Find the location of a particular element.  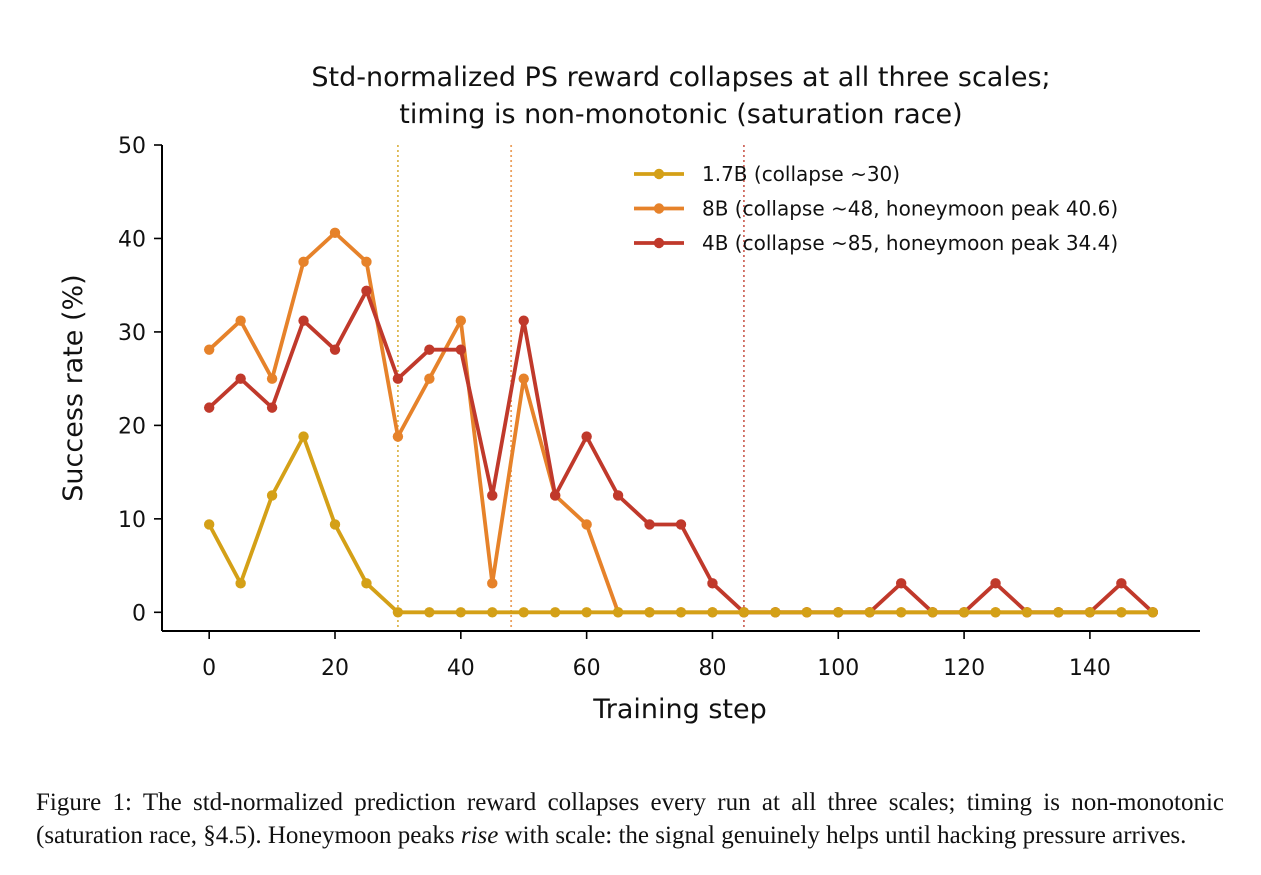

y-tick-label: 50 is located at coordinates (132, 146).